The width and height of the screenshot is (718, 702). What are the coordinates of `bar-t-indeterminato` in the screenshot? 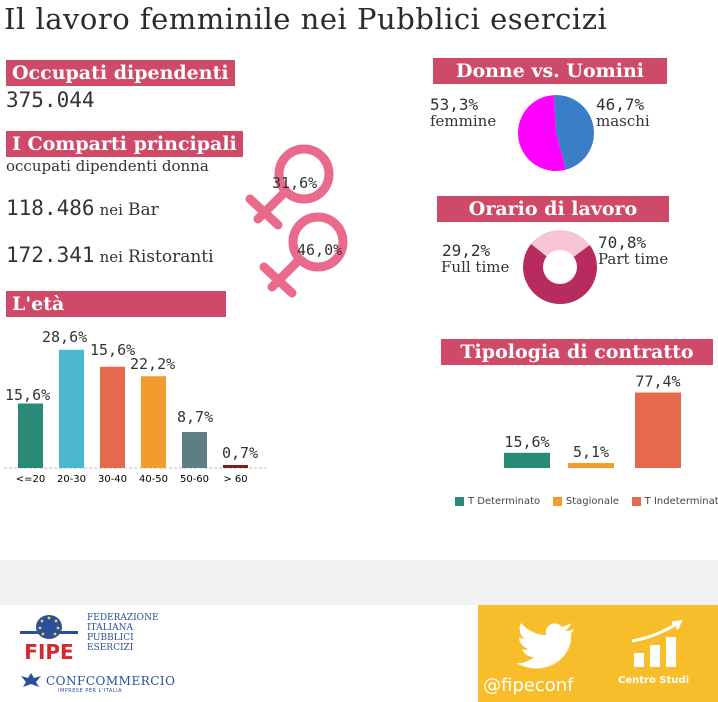 It's located at (658, 430).